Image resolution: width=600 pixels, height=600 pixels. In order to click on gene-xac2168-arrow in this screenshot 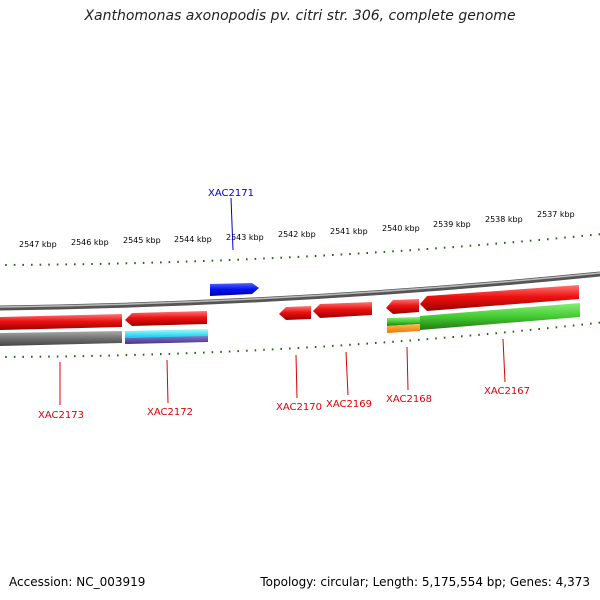, I will do `click(402, 306)`.